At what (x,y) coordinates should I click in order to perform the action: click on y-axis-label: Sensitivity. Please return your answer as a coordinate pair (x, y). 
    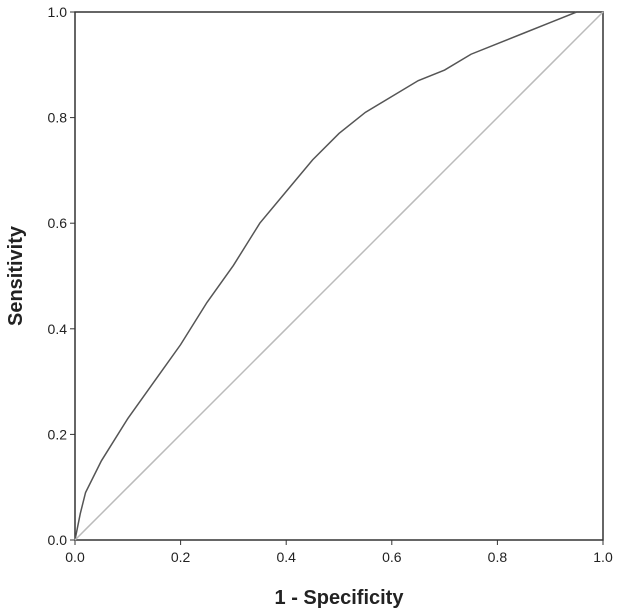
    Looking at the image, I should click on (16, 275).